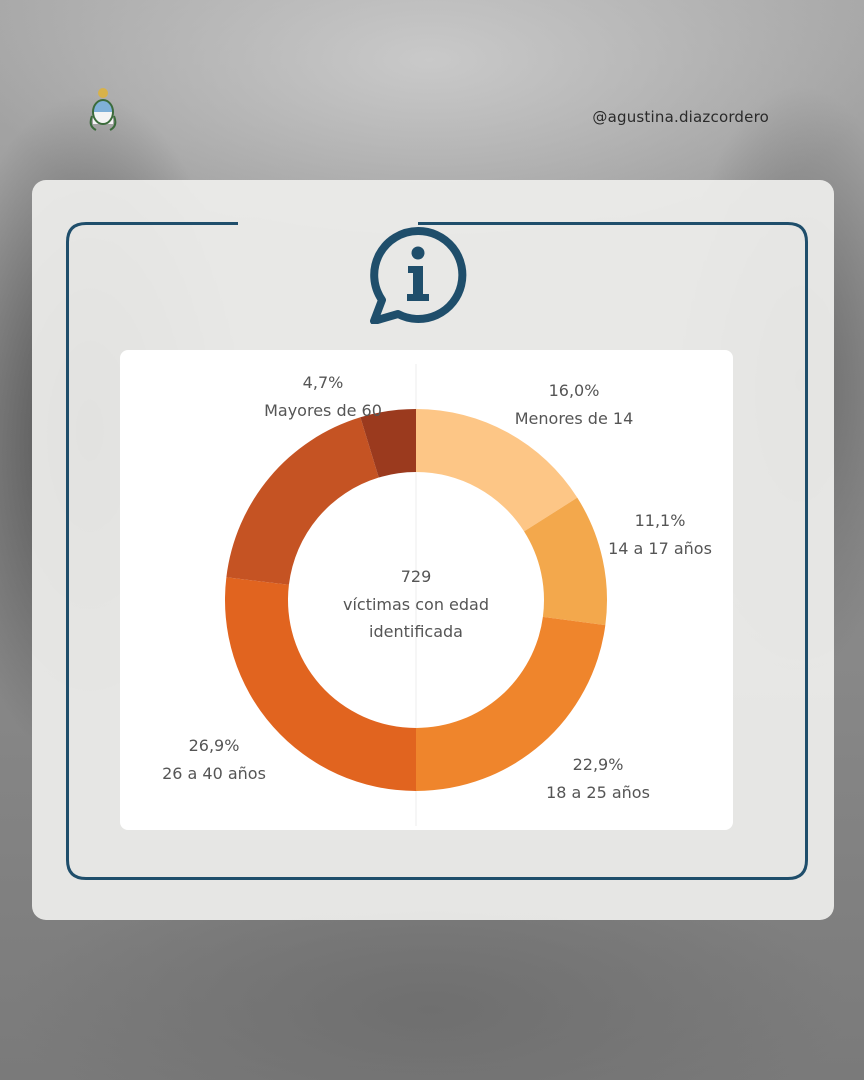  Describe the element at coordinates (416, 631) in the screenshot. I see `center-text-line-2: identificada` at that location.